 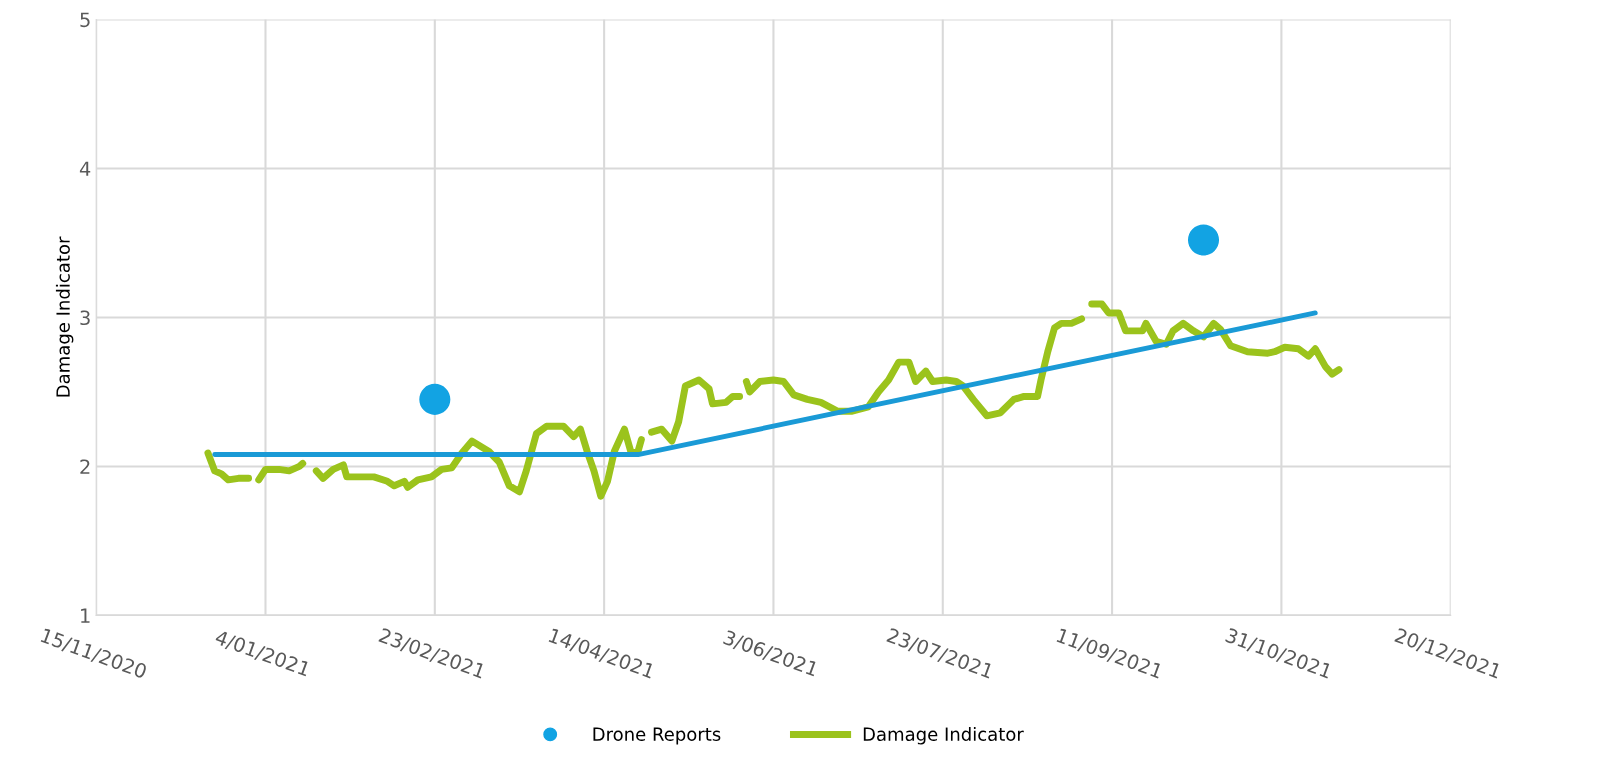 I want to click on legend-label: Damage Indicator, so click(x=943, y=736).